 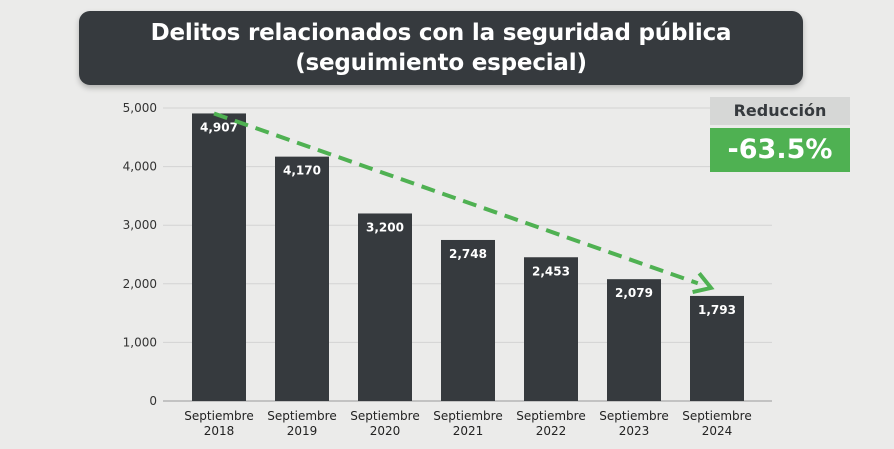 What do you see at coordinates (717, 310) in the screenshot?
I see `bar-value-label: 1,793` at bounding box center [717, 310].